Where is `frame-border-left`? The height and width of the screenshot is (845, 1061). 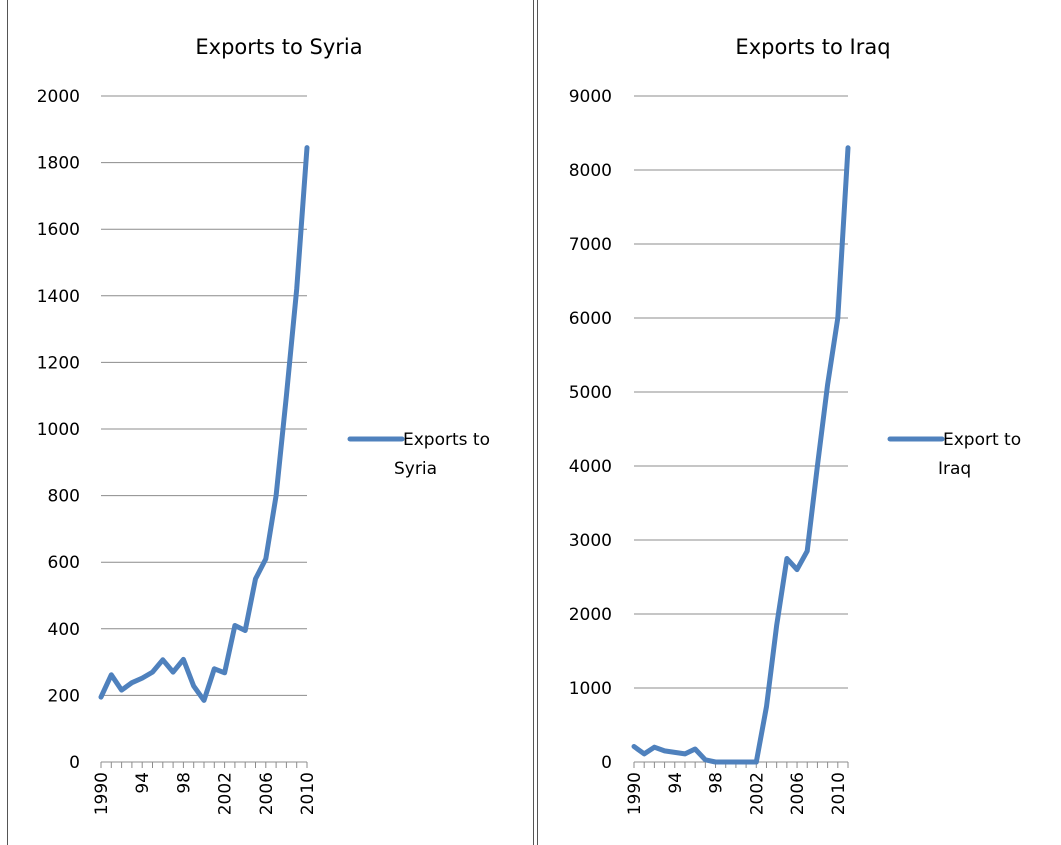
frame-border-left is located at coordinates (7, 422).